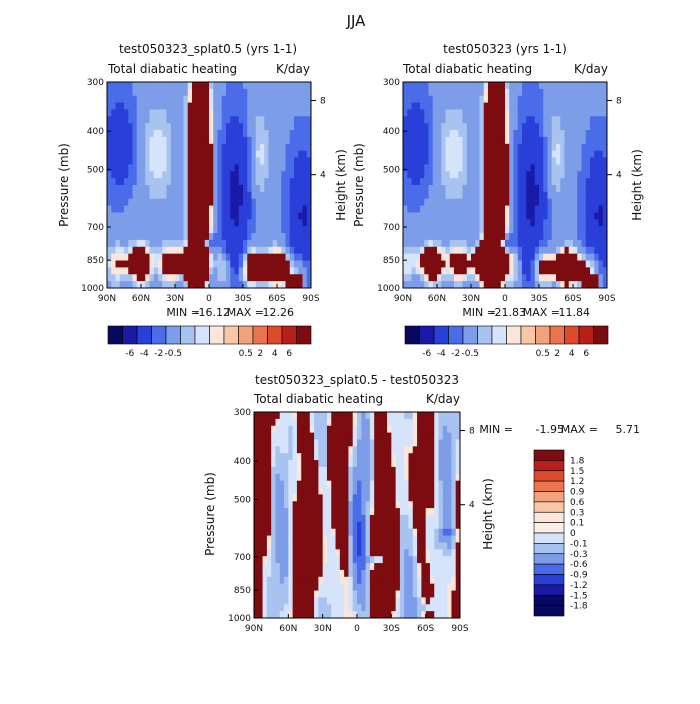 Image resolution: width=700 pixels, height=704 pixels. I want to click on colorbar-label: -0.1, so click(579, 544).